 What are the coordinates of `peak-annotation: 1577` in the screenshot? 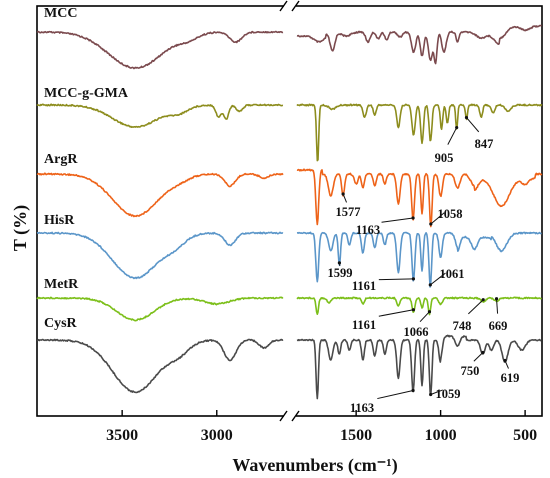 It's located at (348, 205).